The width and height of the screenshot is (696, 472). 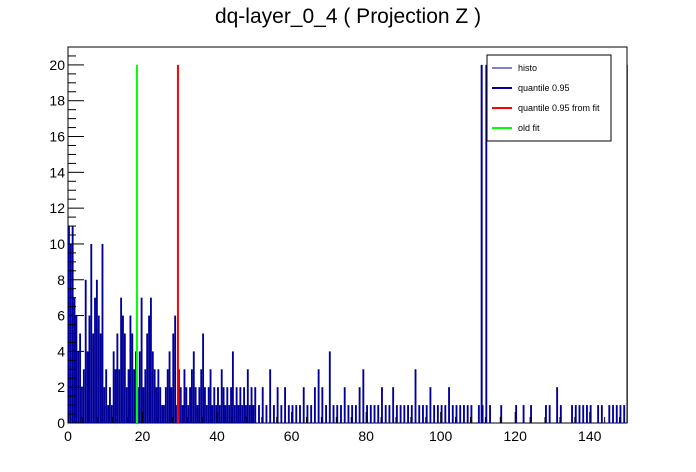 I want to click on y-tick-label: 20, so click(x=57, y=65).